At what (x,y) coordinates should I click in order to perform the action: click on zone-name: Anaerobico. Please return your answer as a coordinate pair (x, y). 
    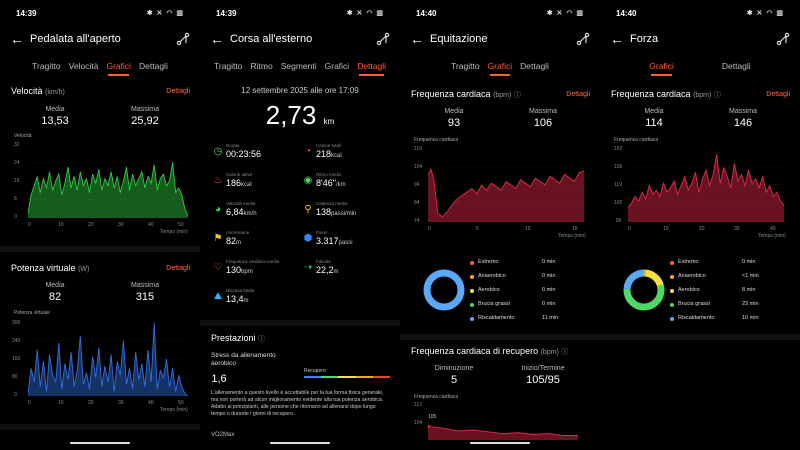
    Looking at the image, I should click on (692, 276).